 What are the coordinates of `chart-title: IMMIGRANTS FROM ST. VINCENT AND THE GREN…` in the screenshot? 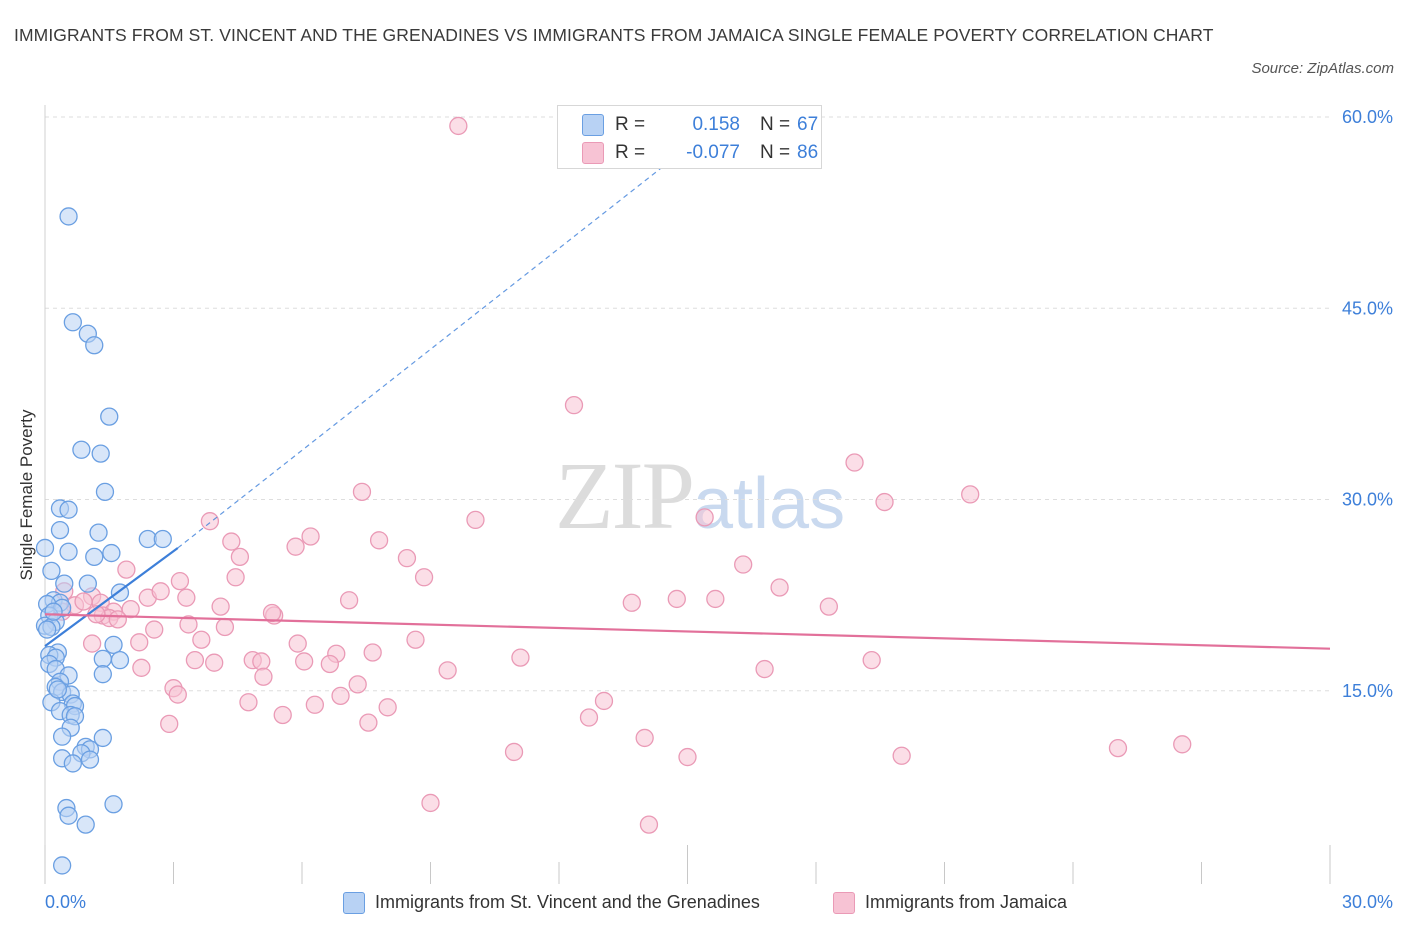 It's located at (614, 35).